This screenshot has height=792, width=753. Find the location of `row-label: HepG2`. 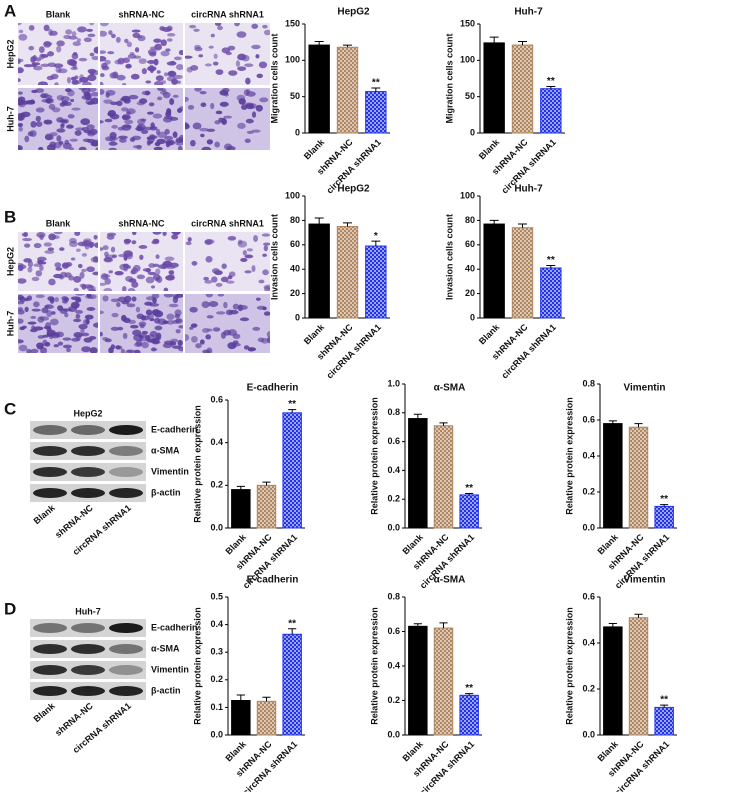

row-label: HepG2 is located at coordinates (10, 261).